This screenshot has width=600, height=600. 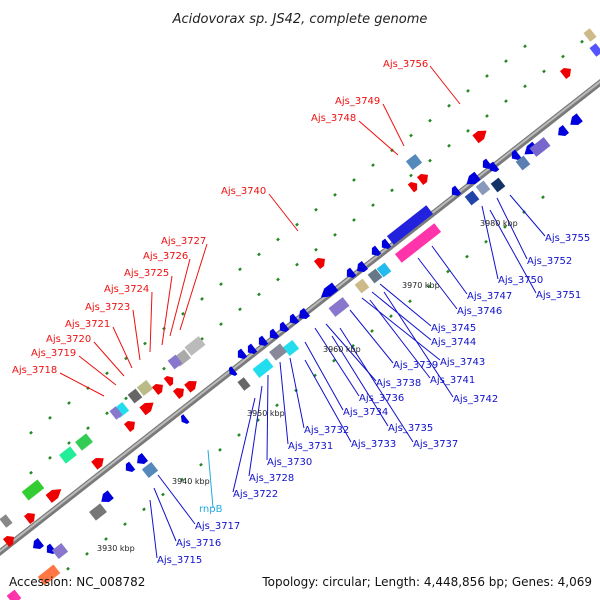 What do you see at coordinates (499, 223) in the screenshot?
I see `scale-label: 3980 kbp` at bounding box center [499, 223].